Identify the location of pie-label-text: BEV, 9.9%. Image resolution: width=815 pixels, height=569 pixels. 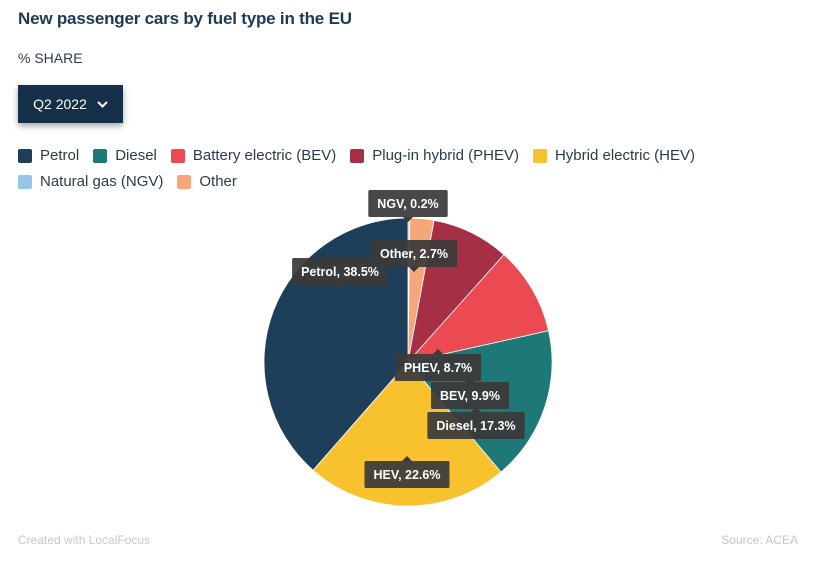
(470, 396).